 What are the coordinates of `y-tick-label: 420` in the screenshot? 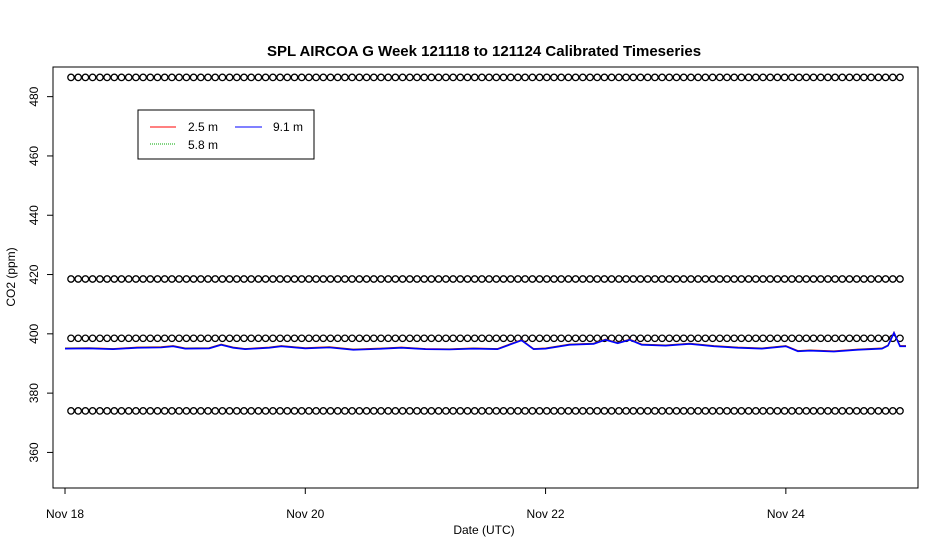 It's located at (34, 274).